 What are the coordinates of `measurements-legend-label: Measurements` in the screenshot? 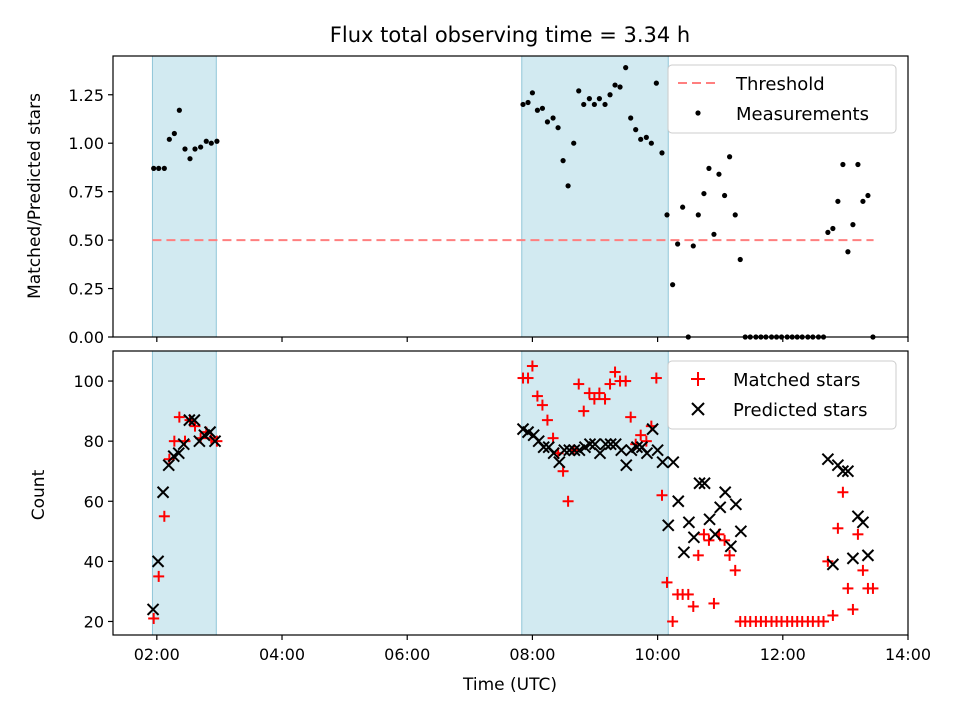 It's located at (802, 114).